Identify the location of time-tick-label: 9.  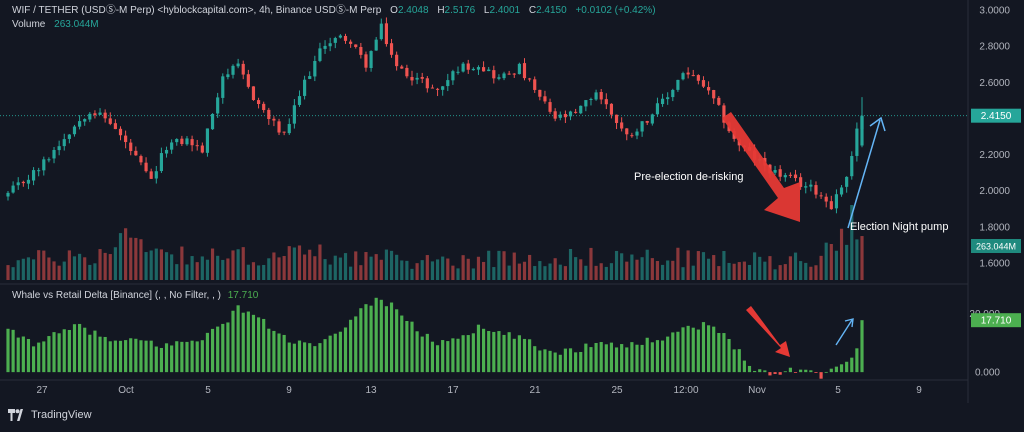
(289, 390).